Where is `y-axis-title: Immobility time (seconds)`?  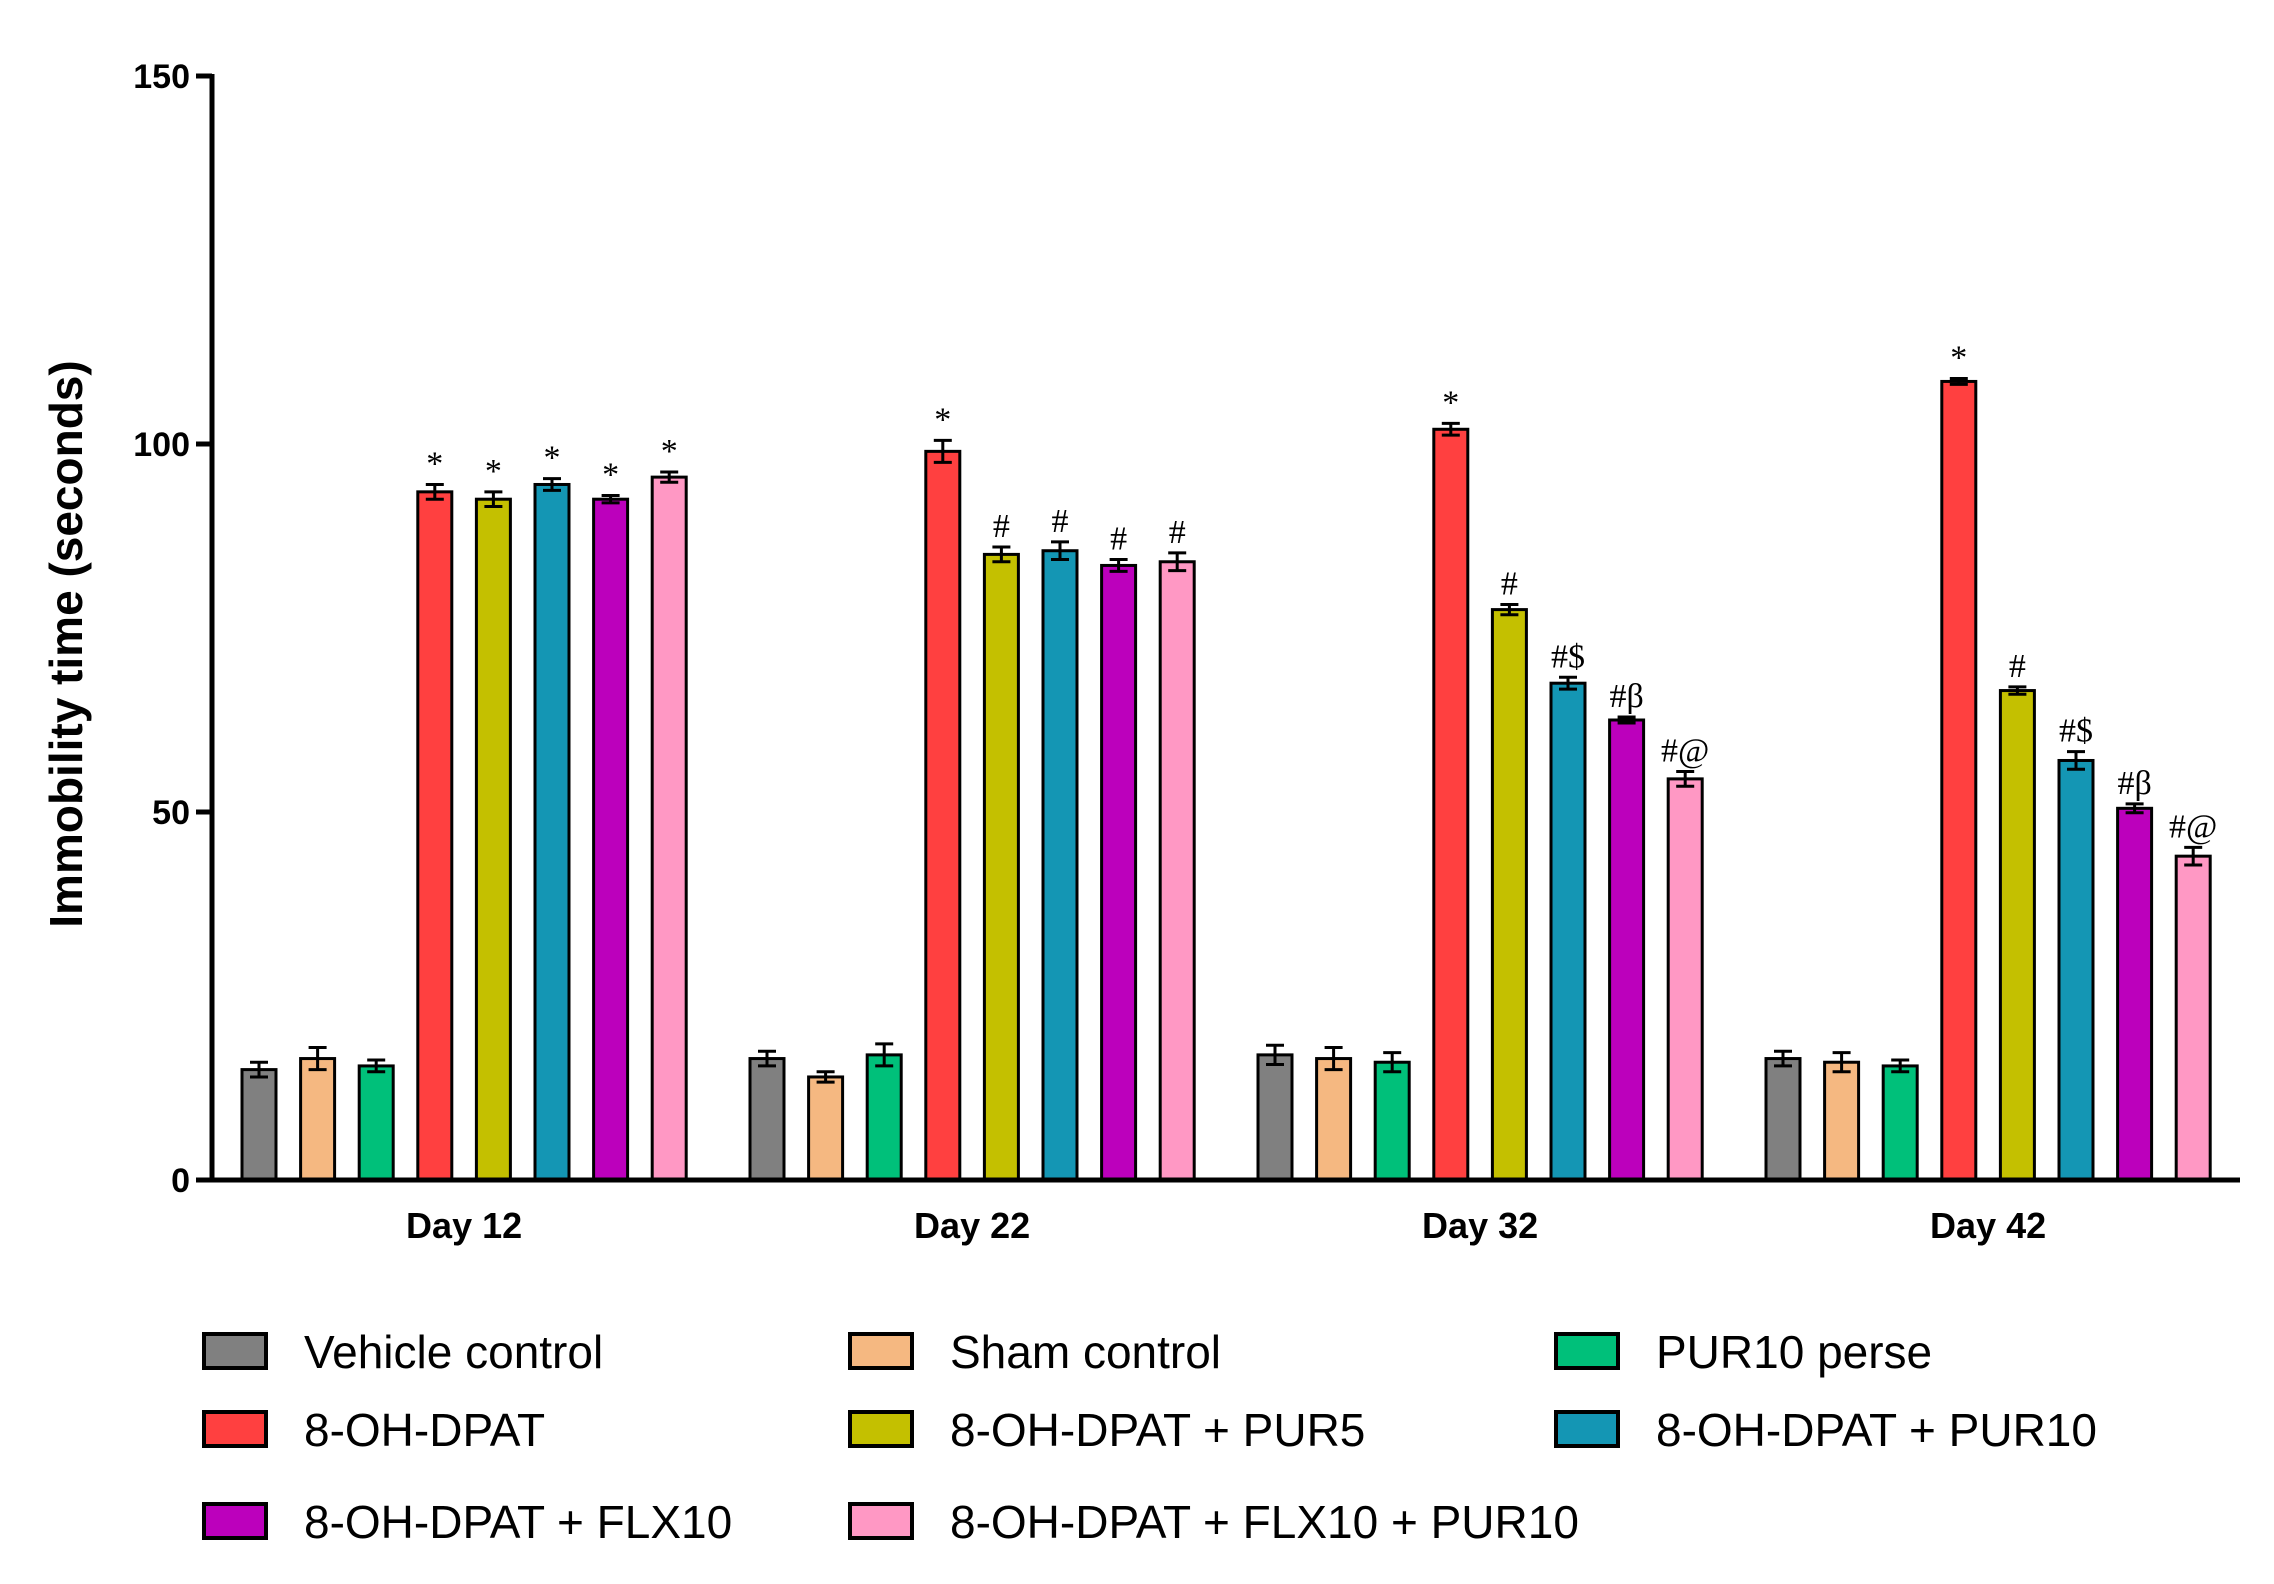 y-axis-title: Immobility time (seconds) is located at coordinates (66, 643).